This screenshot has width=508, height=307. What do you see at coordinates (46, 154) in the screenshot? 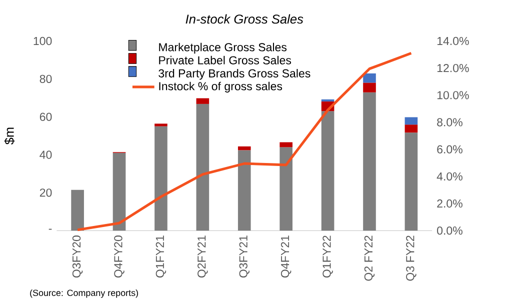
I see `y-tick-label: 40` at bounding box center [46, 154].